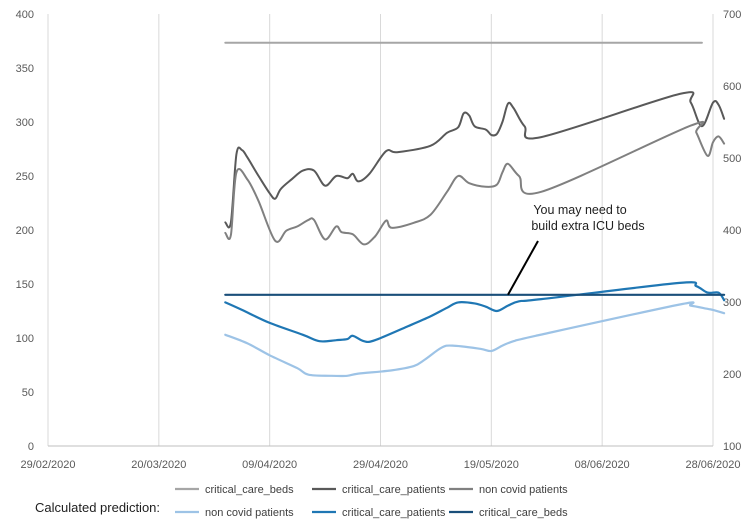 The width and height of the screenshot is (756, 529). I want to click on y-right-tick-label: 700, so click(732, 15).